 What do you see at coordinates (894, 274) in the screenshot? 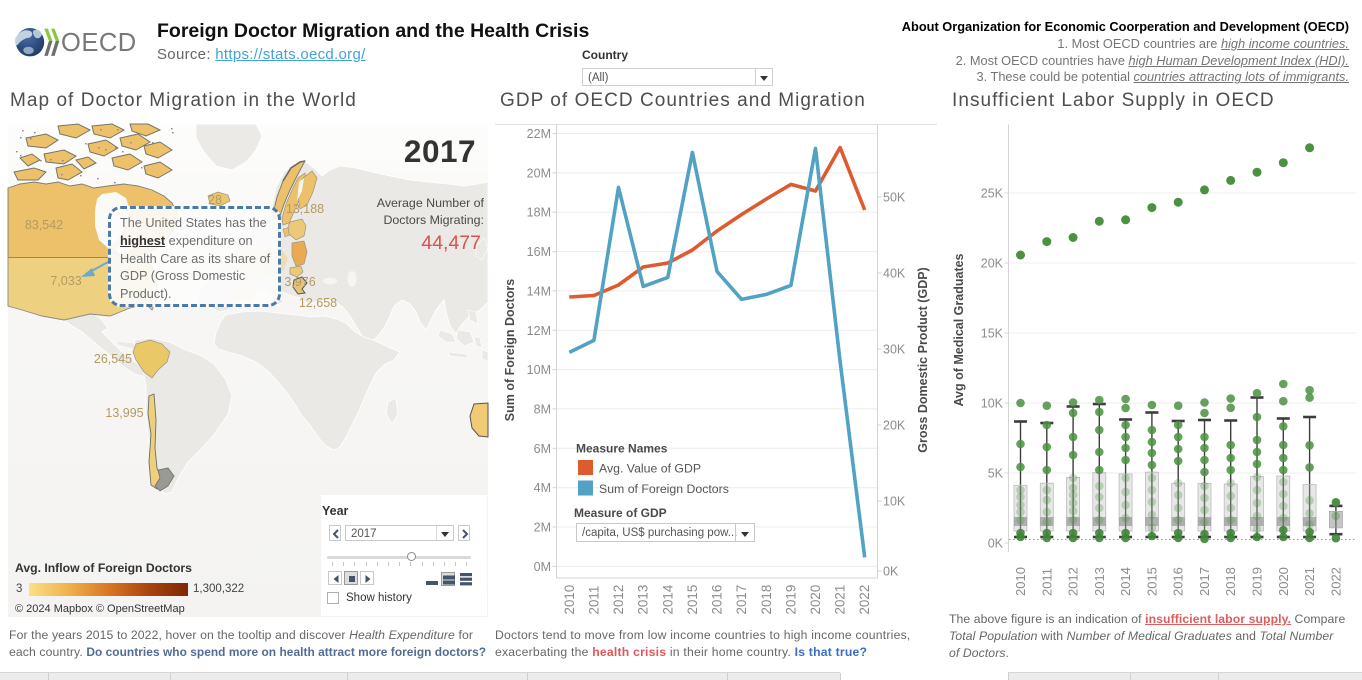
I see `svg-text: 40K` at bounding box center [894, 274].